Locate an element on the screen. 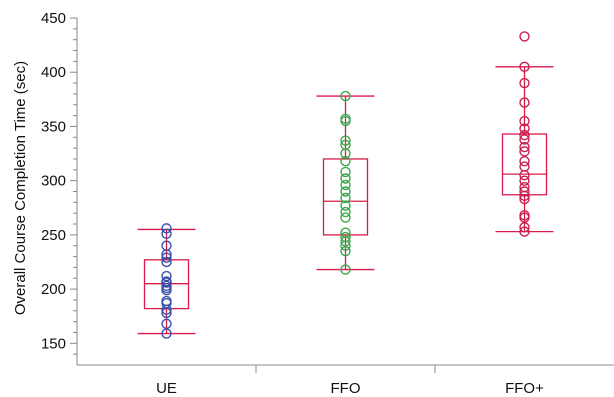 The image size is (614, 397). box-group-ffo is located at coordinates (345, 182).